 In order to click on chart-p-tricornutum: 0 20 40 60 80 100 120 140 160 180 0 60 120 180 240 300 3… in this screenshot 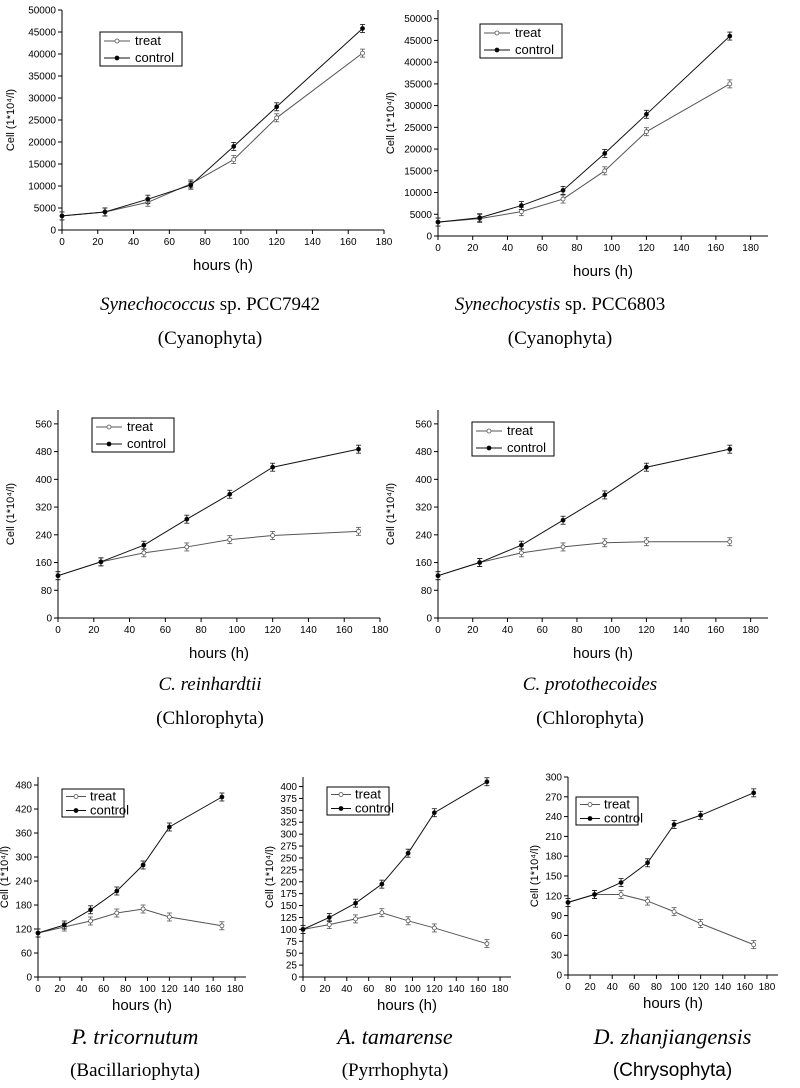, I will do `click(123, 895)`.